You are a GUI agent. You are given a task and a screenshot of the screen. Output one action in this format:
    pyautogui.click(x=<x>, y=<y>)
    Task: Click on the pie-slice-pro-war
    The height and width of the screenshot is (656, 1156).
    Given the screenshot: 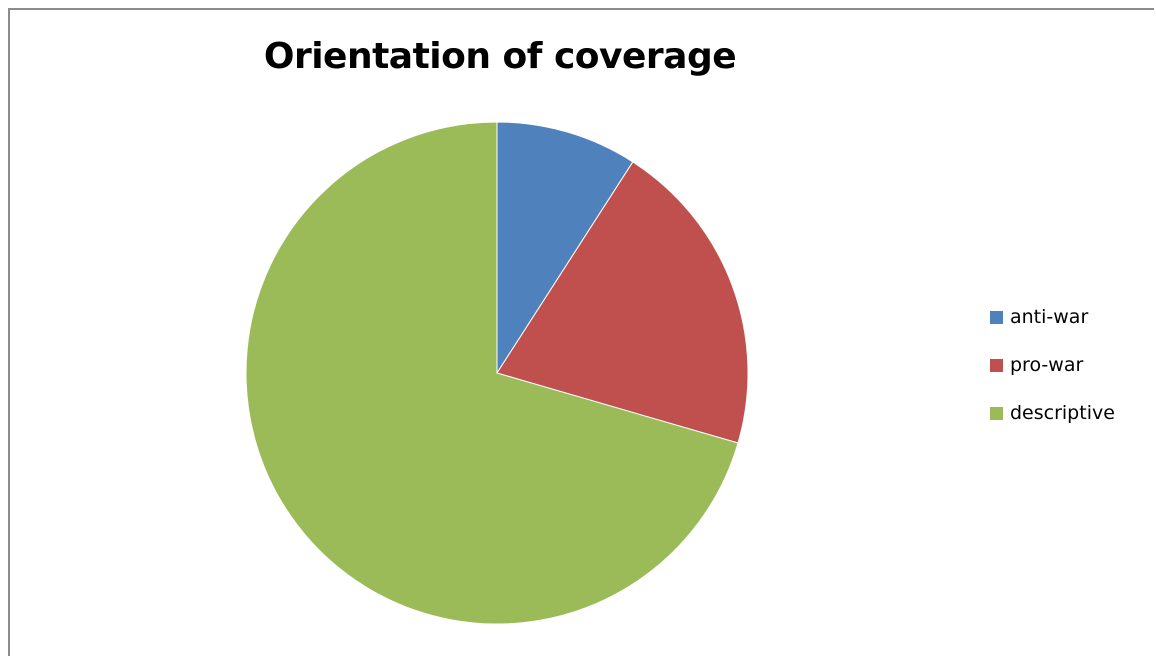 What is the action you would take?
    pyautogui.click(x=622, y=302)
    